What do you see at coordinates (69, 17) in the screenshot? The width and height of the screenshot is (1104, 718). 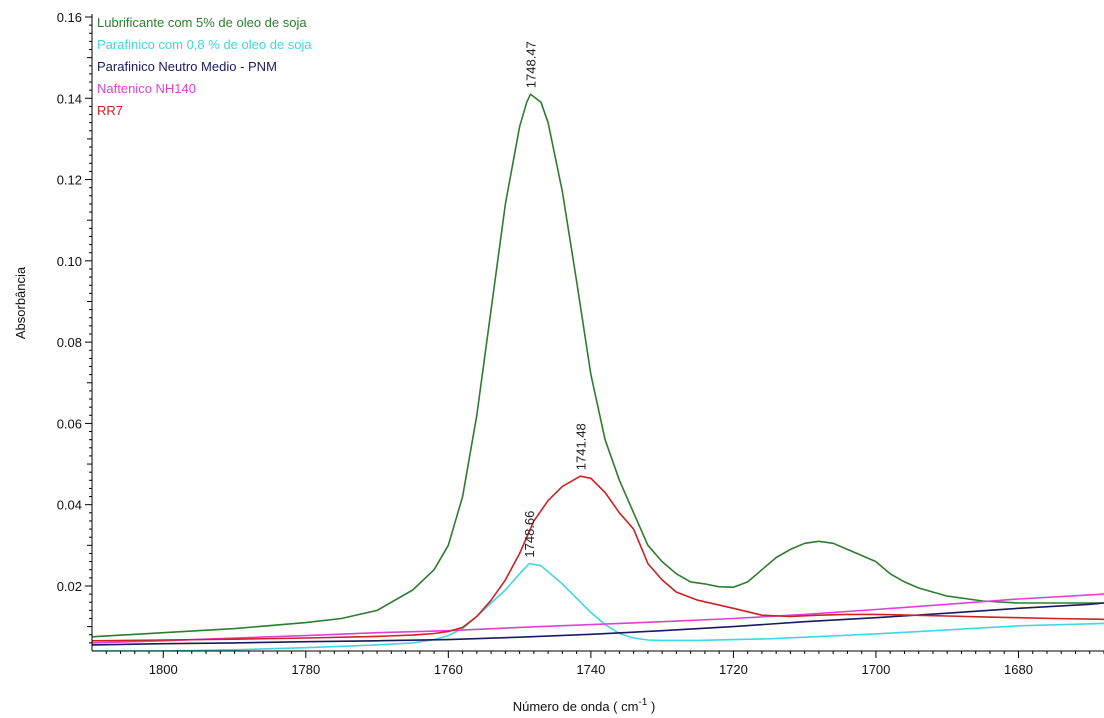 I see `y-tick-label: 0.16` at bounding box center [69, 17].